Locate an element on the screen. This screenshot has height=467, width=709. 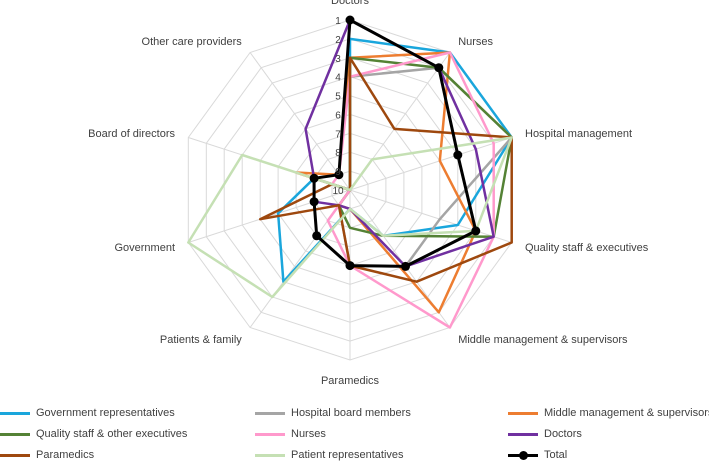
axis-label: Doctors is located at coordinates (350, 3).